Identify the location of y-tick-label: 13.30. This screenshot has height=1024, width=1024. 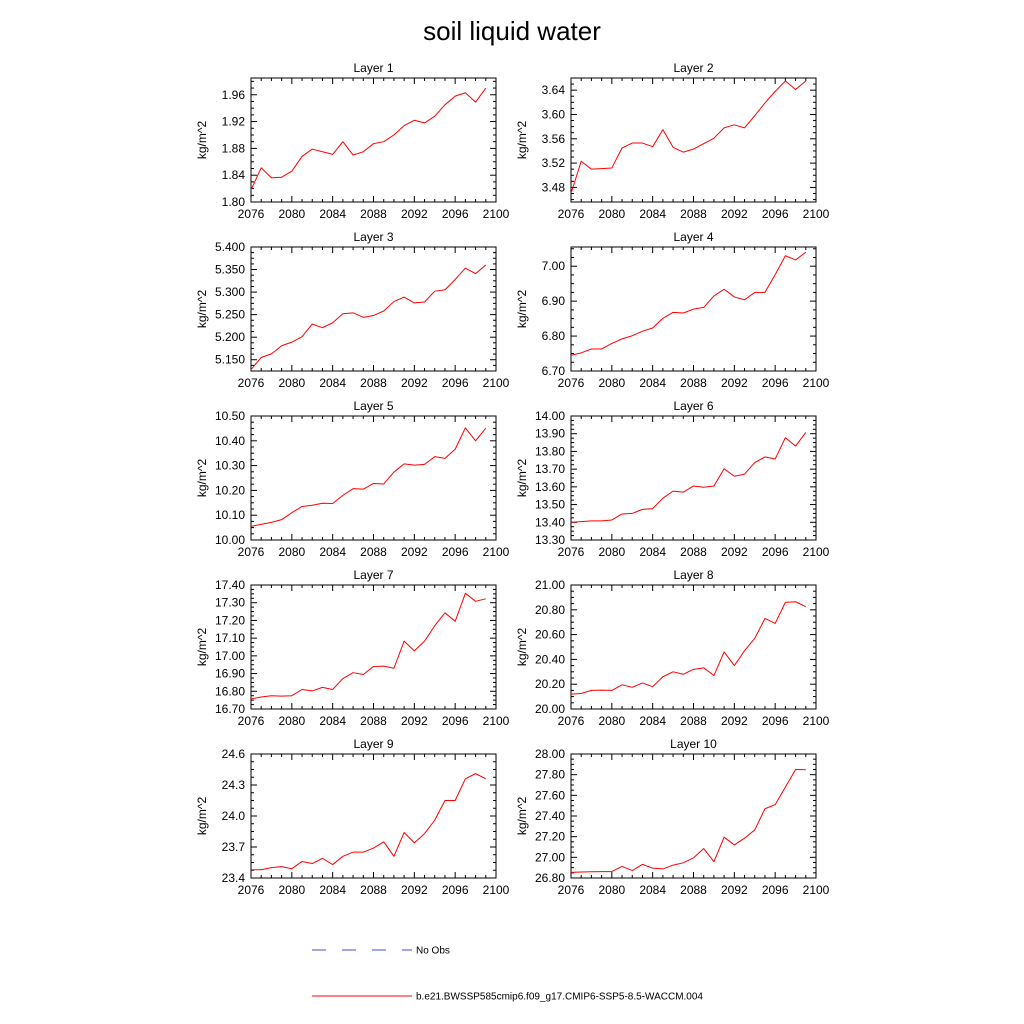
(550, 540).